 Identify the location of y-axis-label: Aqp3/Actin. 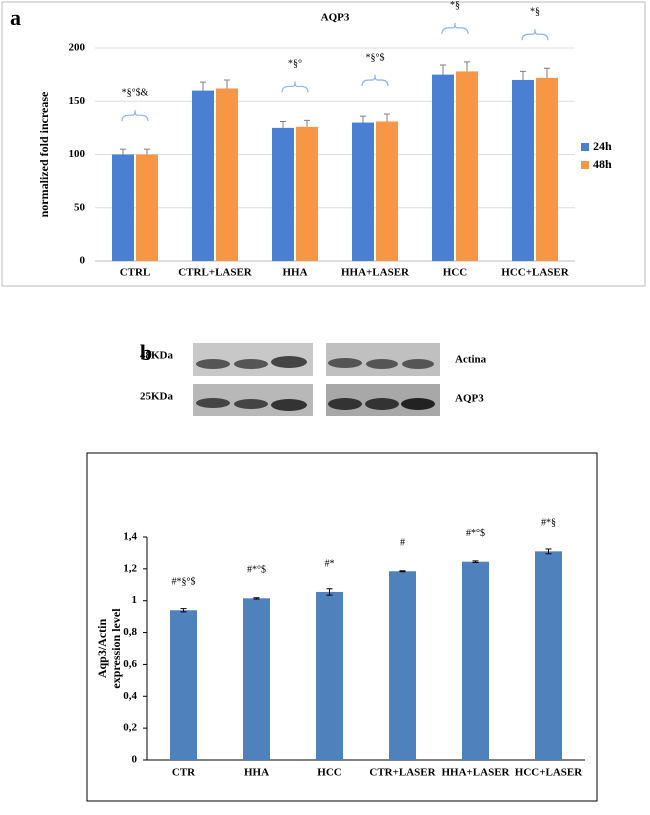
(102, 649).